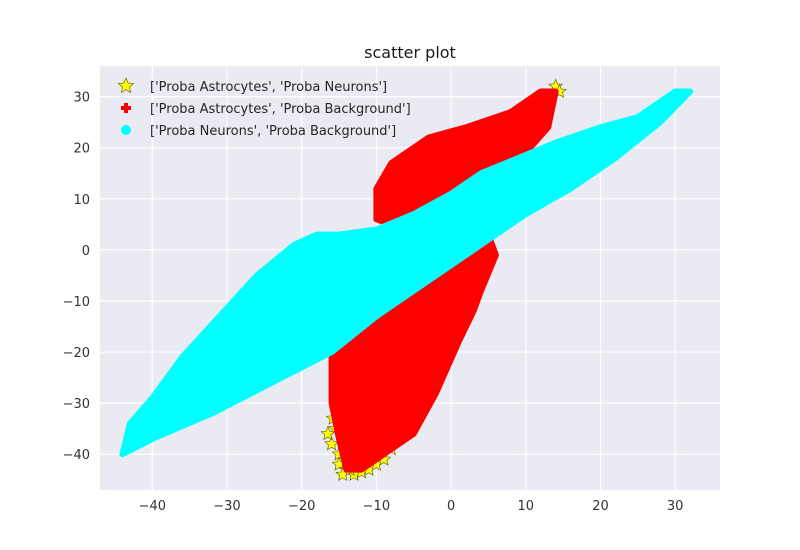  I want to click on y-tick-label: −20, so click(76, 353).